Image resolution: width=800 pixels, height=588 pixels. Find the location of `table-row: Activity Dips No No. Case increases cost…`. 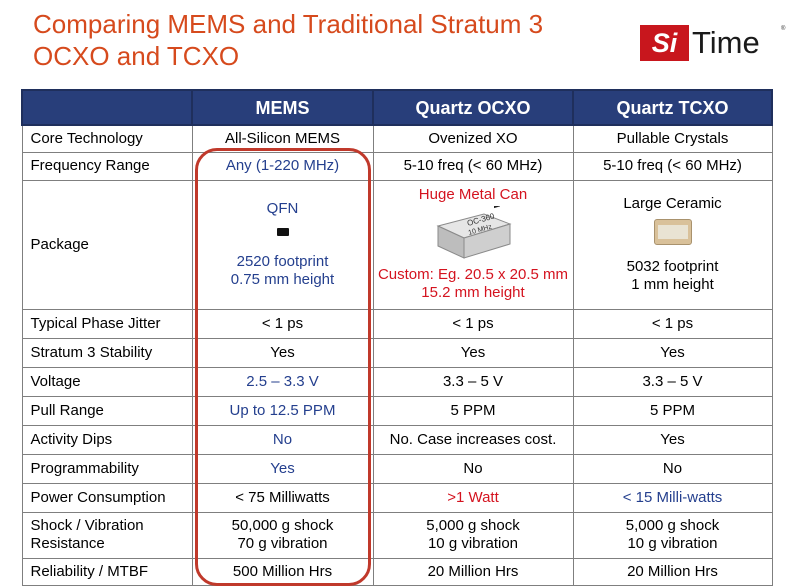

table-row: Activity Dips No No. Case increases cost… is located at coordinates (397, 439).